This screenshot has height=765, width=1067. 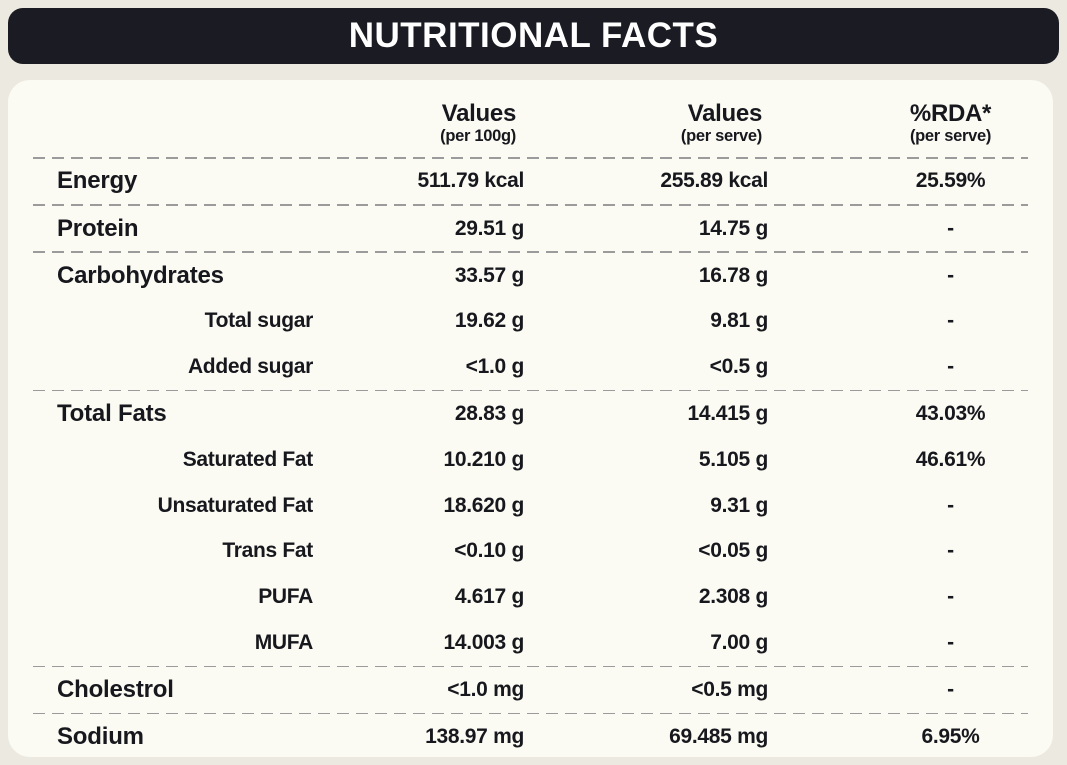 What do you see at coordinates (950, 181) in the screenshot?
I see `rda-per-serve: 25.59%` at bounding box center [950, 181].